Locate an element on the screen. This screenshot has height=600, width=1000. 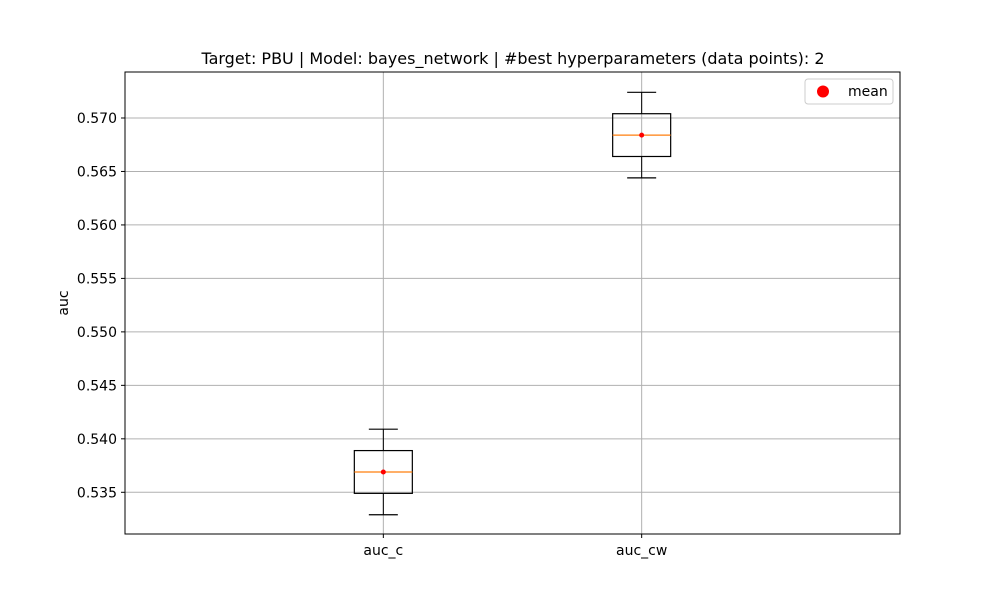
y-tick-label: 0.545 is located at coordinates (97, 386).